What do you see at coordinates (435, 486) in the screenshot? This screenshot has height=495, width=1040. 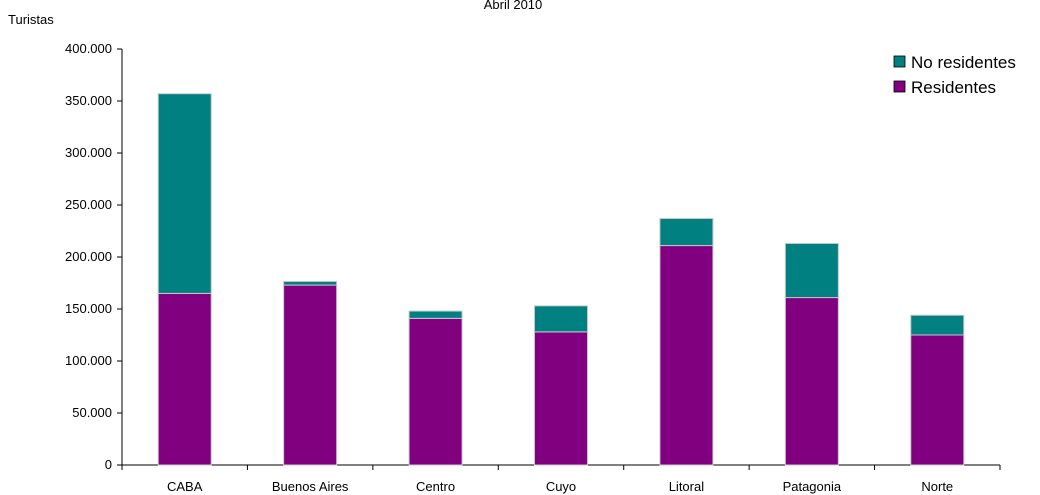 I see `category-label: Centro` at bounding box center [435, 486].